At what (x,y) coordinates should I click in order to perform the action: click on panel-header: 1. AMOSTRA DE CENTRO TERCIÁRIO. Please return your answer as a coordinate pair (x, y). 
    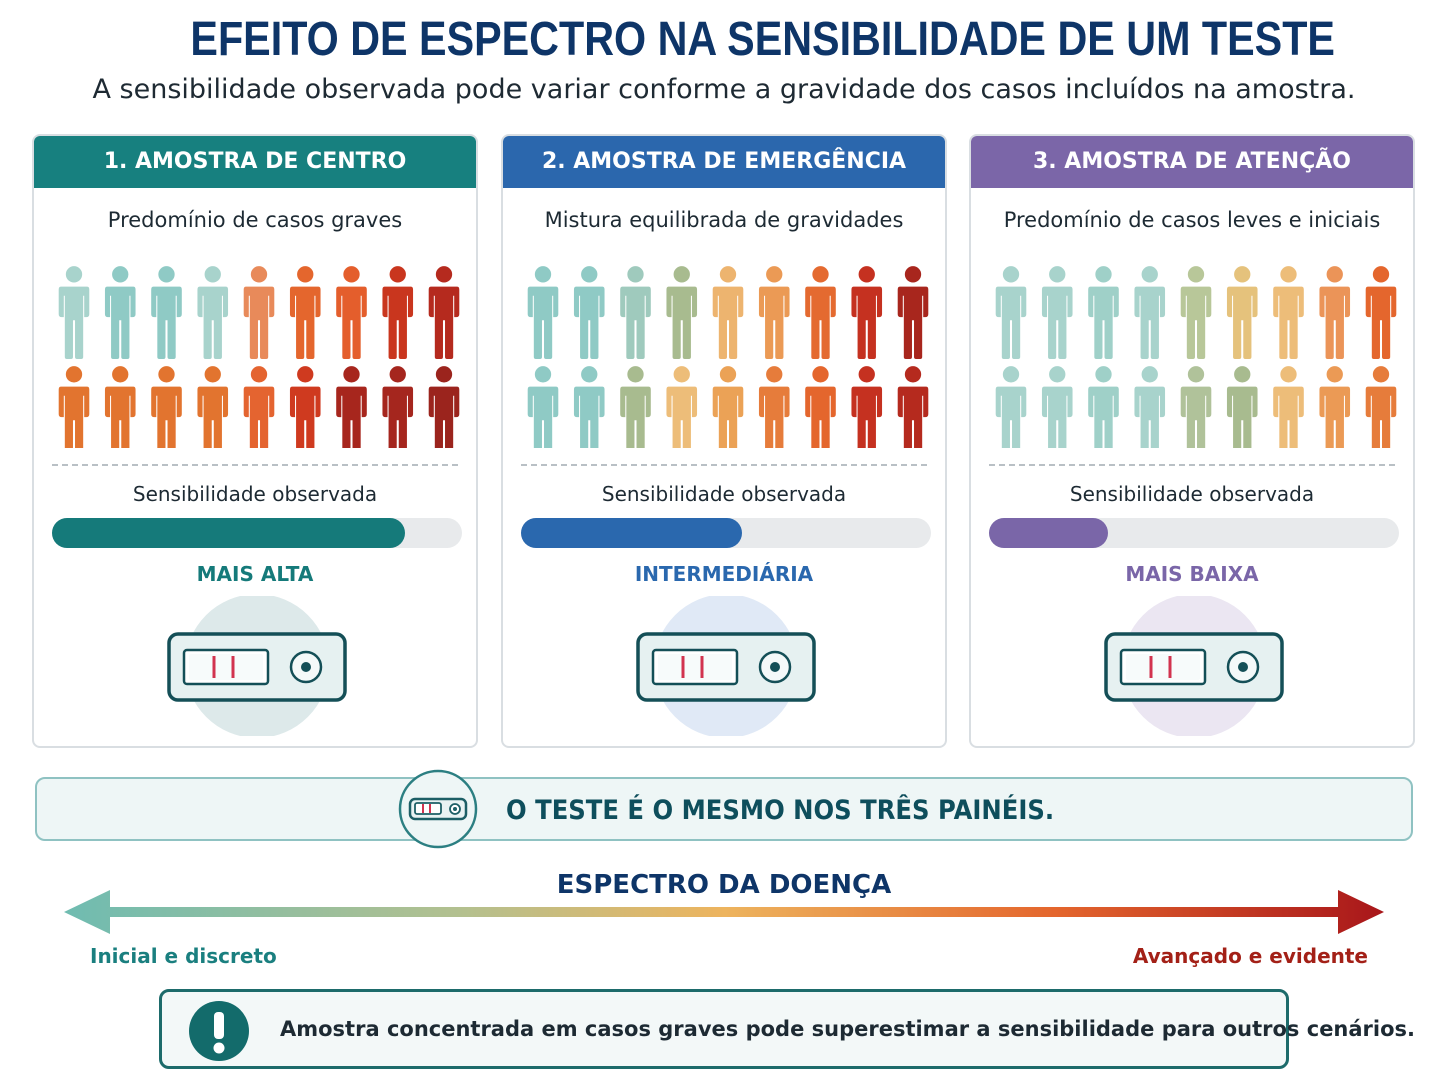
    Looking at the image, I should click on (255, 181).